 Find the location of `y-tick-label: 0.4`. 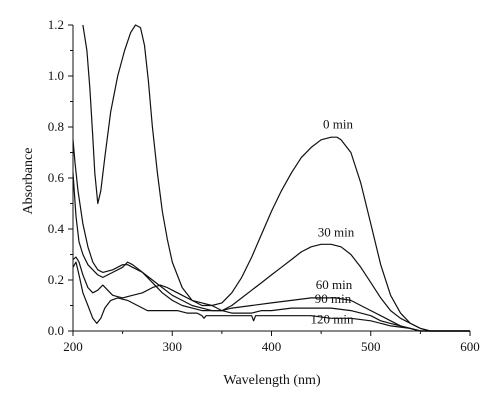

y-tick-label: 0.4 is located at coordinates (56, 228).